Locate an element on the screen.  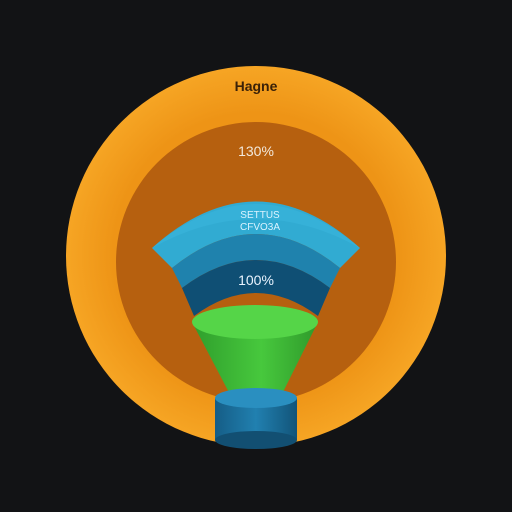
funnel-cone is located at coordinates (255, 362).